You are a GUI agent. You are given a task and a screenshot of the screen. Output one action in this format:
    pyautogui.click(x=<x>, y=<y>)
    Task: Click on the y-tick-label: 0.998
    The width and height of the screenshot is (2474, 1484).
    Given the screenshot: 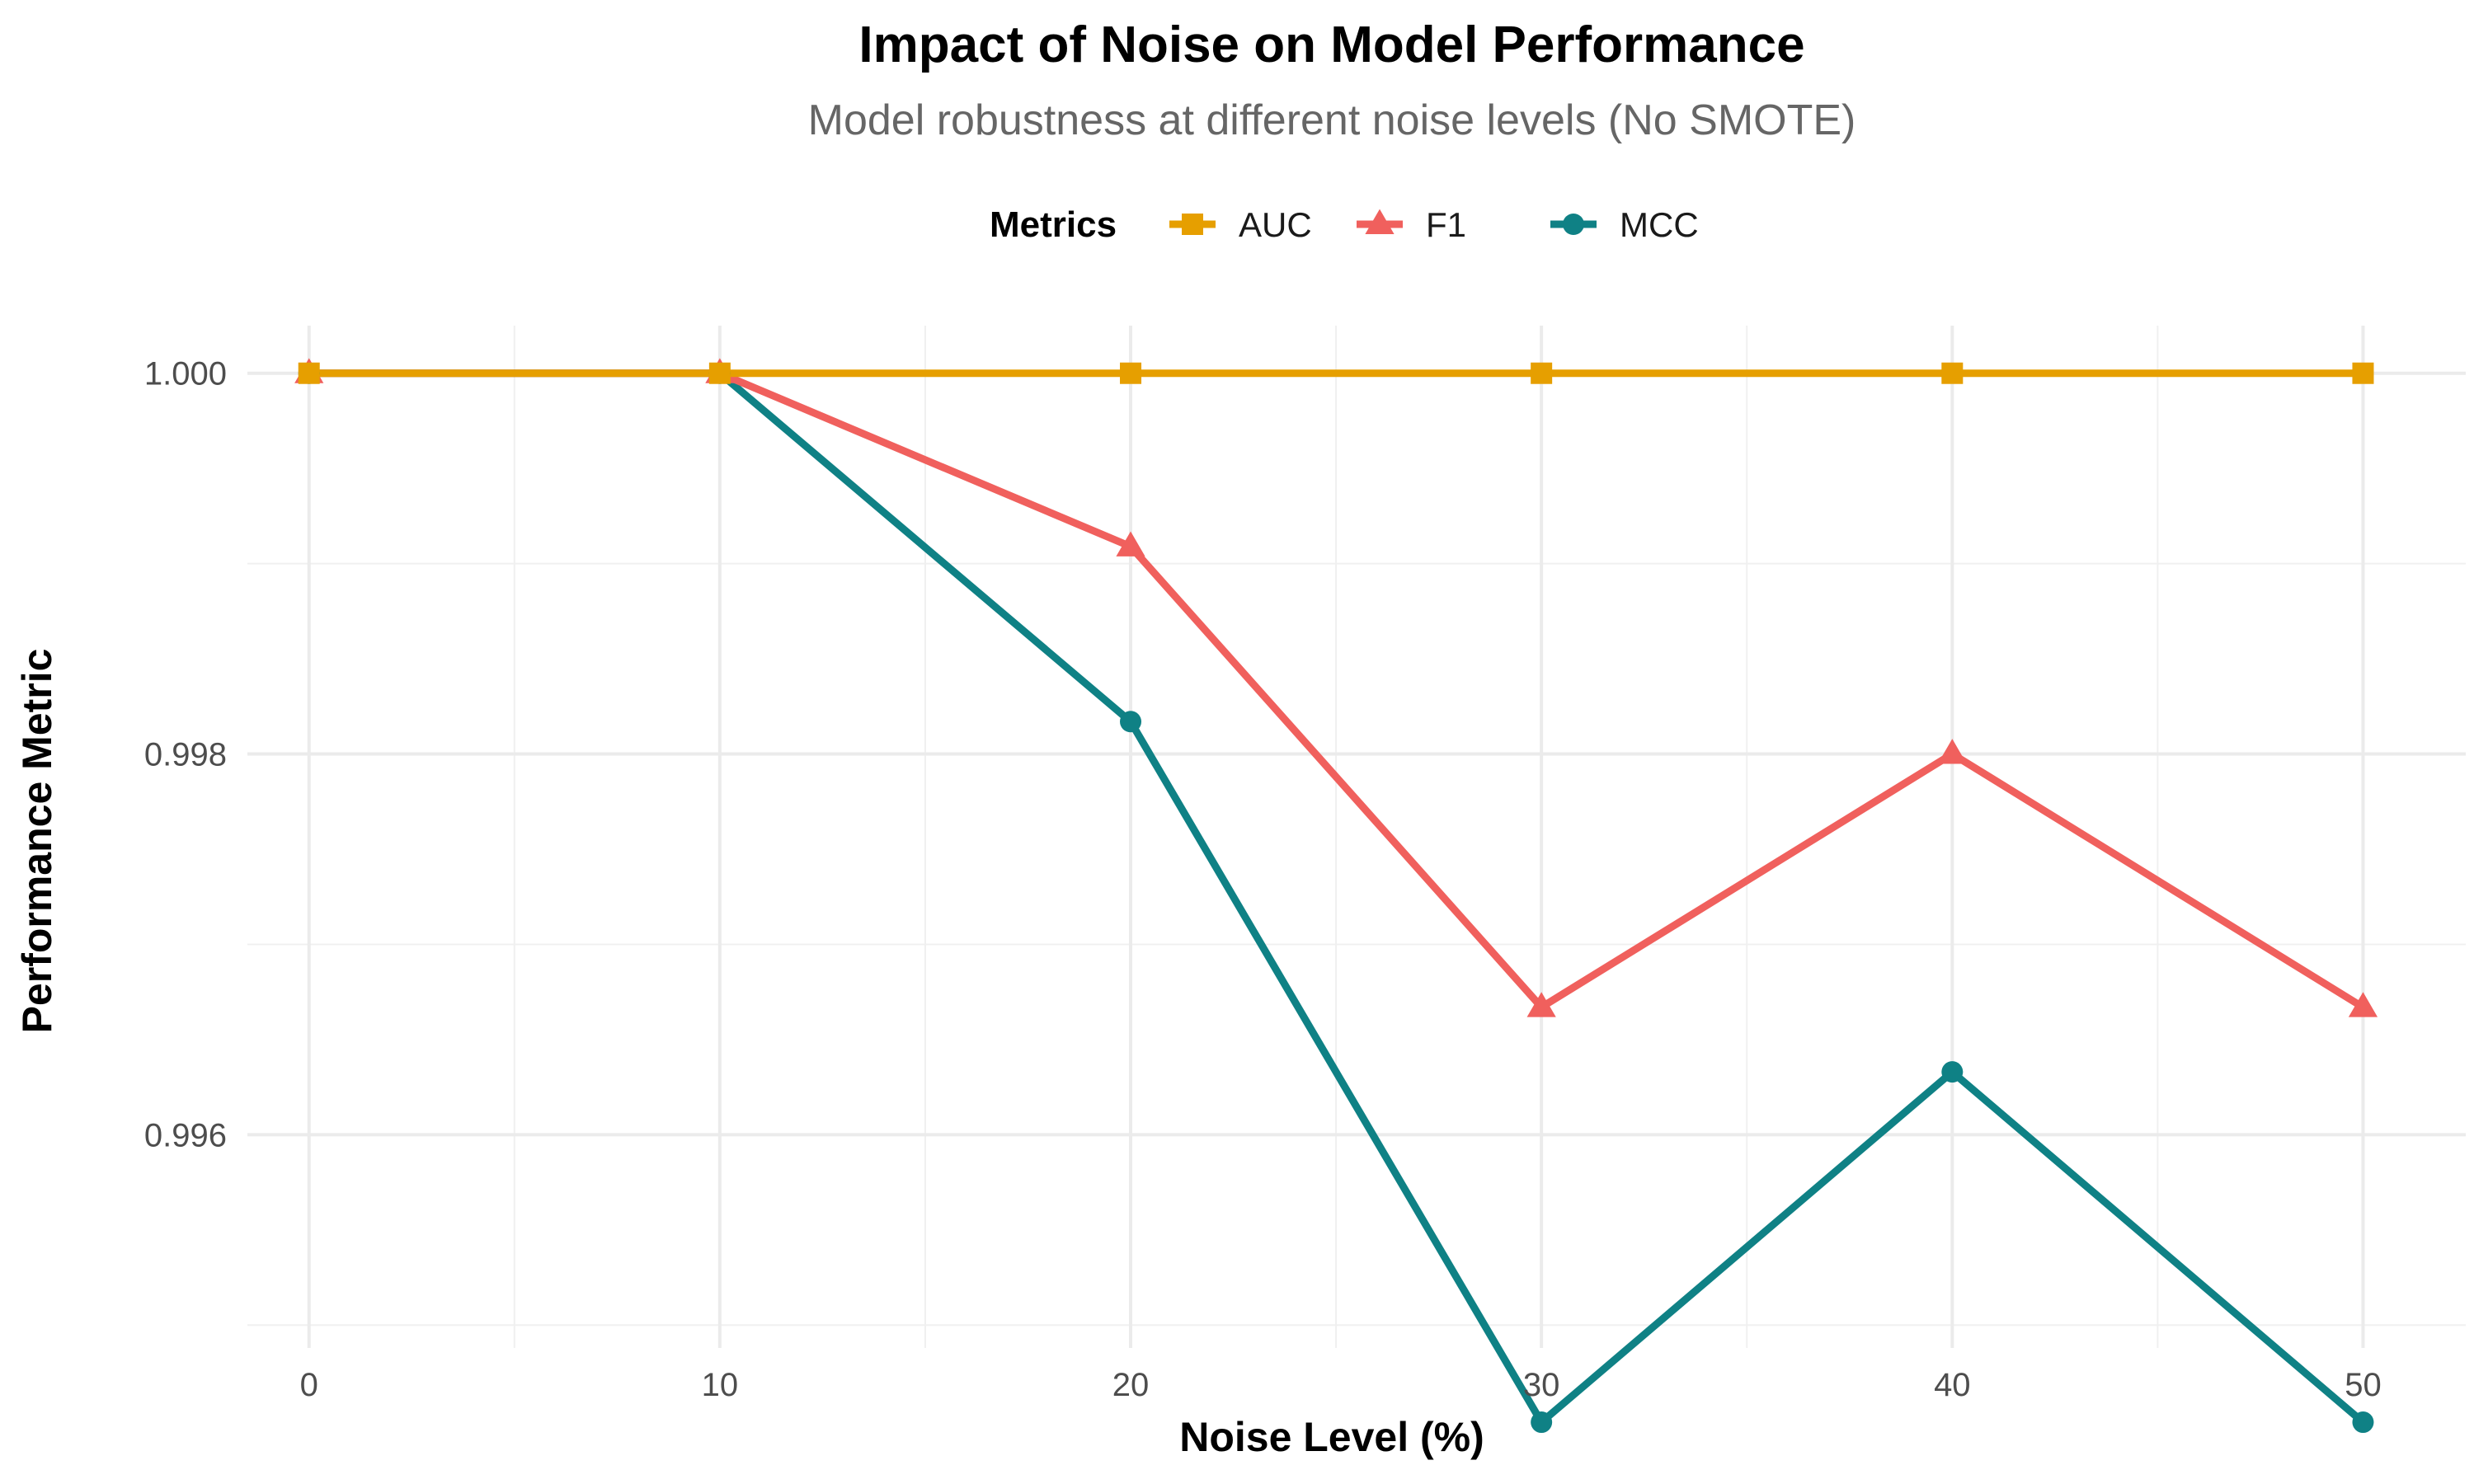 What is the action you would take?
    pyautogui.click(x=185, y=755)
    